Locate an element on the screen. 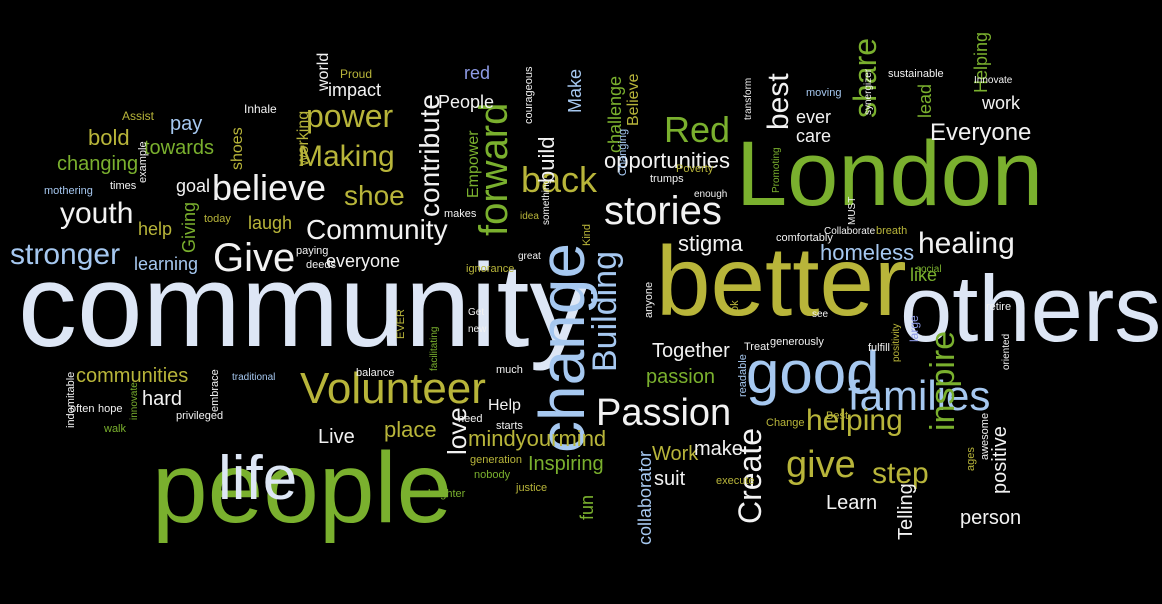 The width and height of the screenshot is (1162, 604). cloud-word: youth is located at coordinates (97, 213).